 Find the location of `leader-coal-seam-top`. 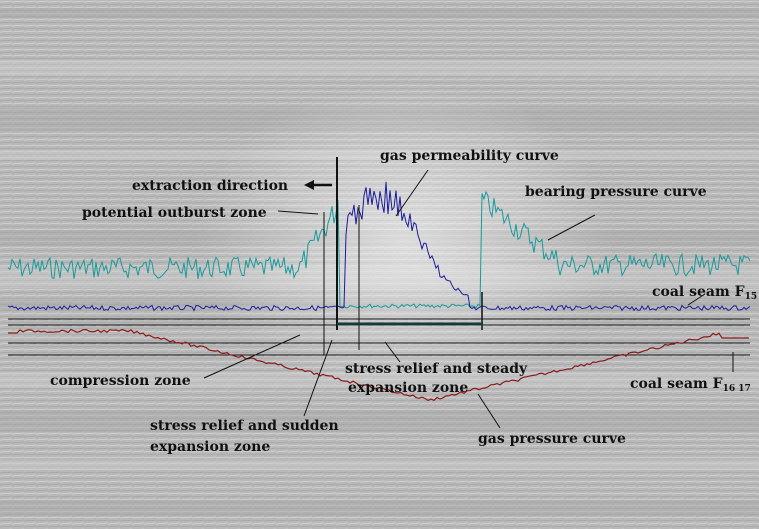

leader-coal-seam-top is located at coordinates (696, 299).